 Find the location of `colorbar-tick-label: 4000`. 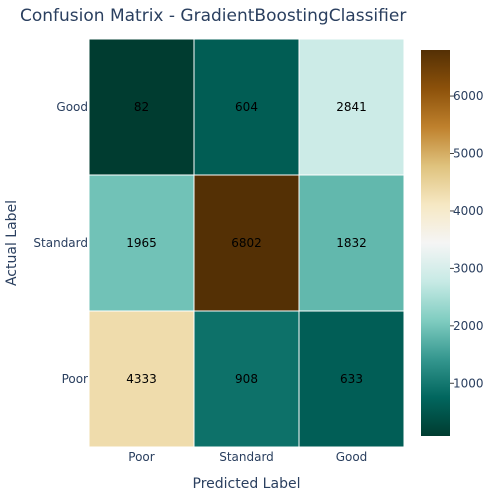

colorbar-tick-label: 4000 is located at coordinates (468, 211).